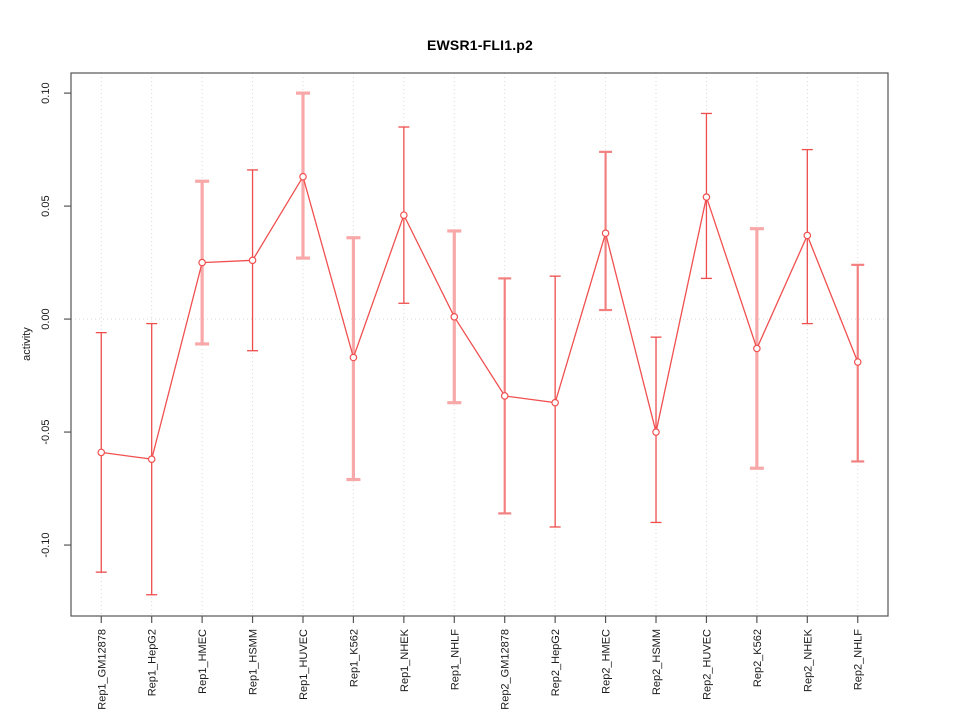  Describe the element at coordinates (859, 659) in the screenshot. I see `x-tick-label: Rep2_NHLF` at that location.